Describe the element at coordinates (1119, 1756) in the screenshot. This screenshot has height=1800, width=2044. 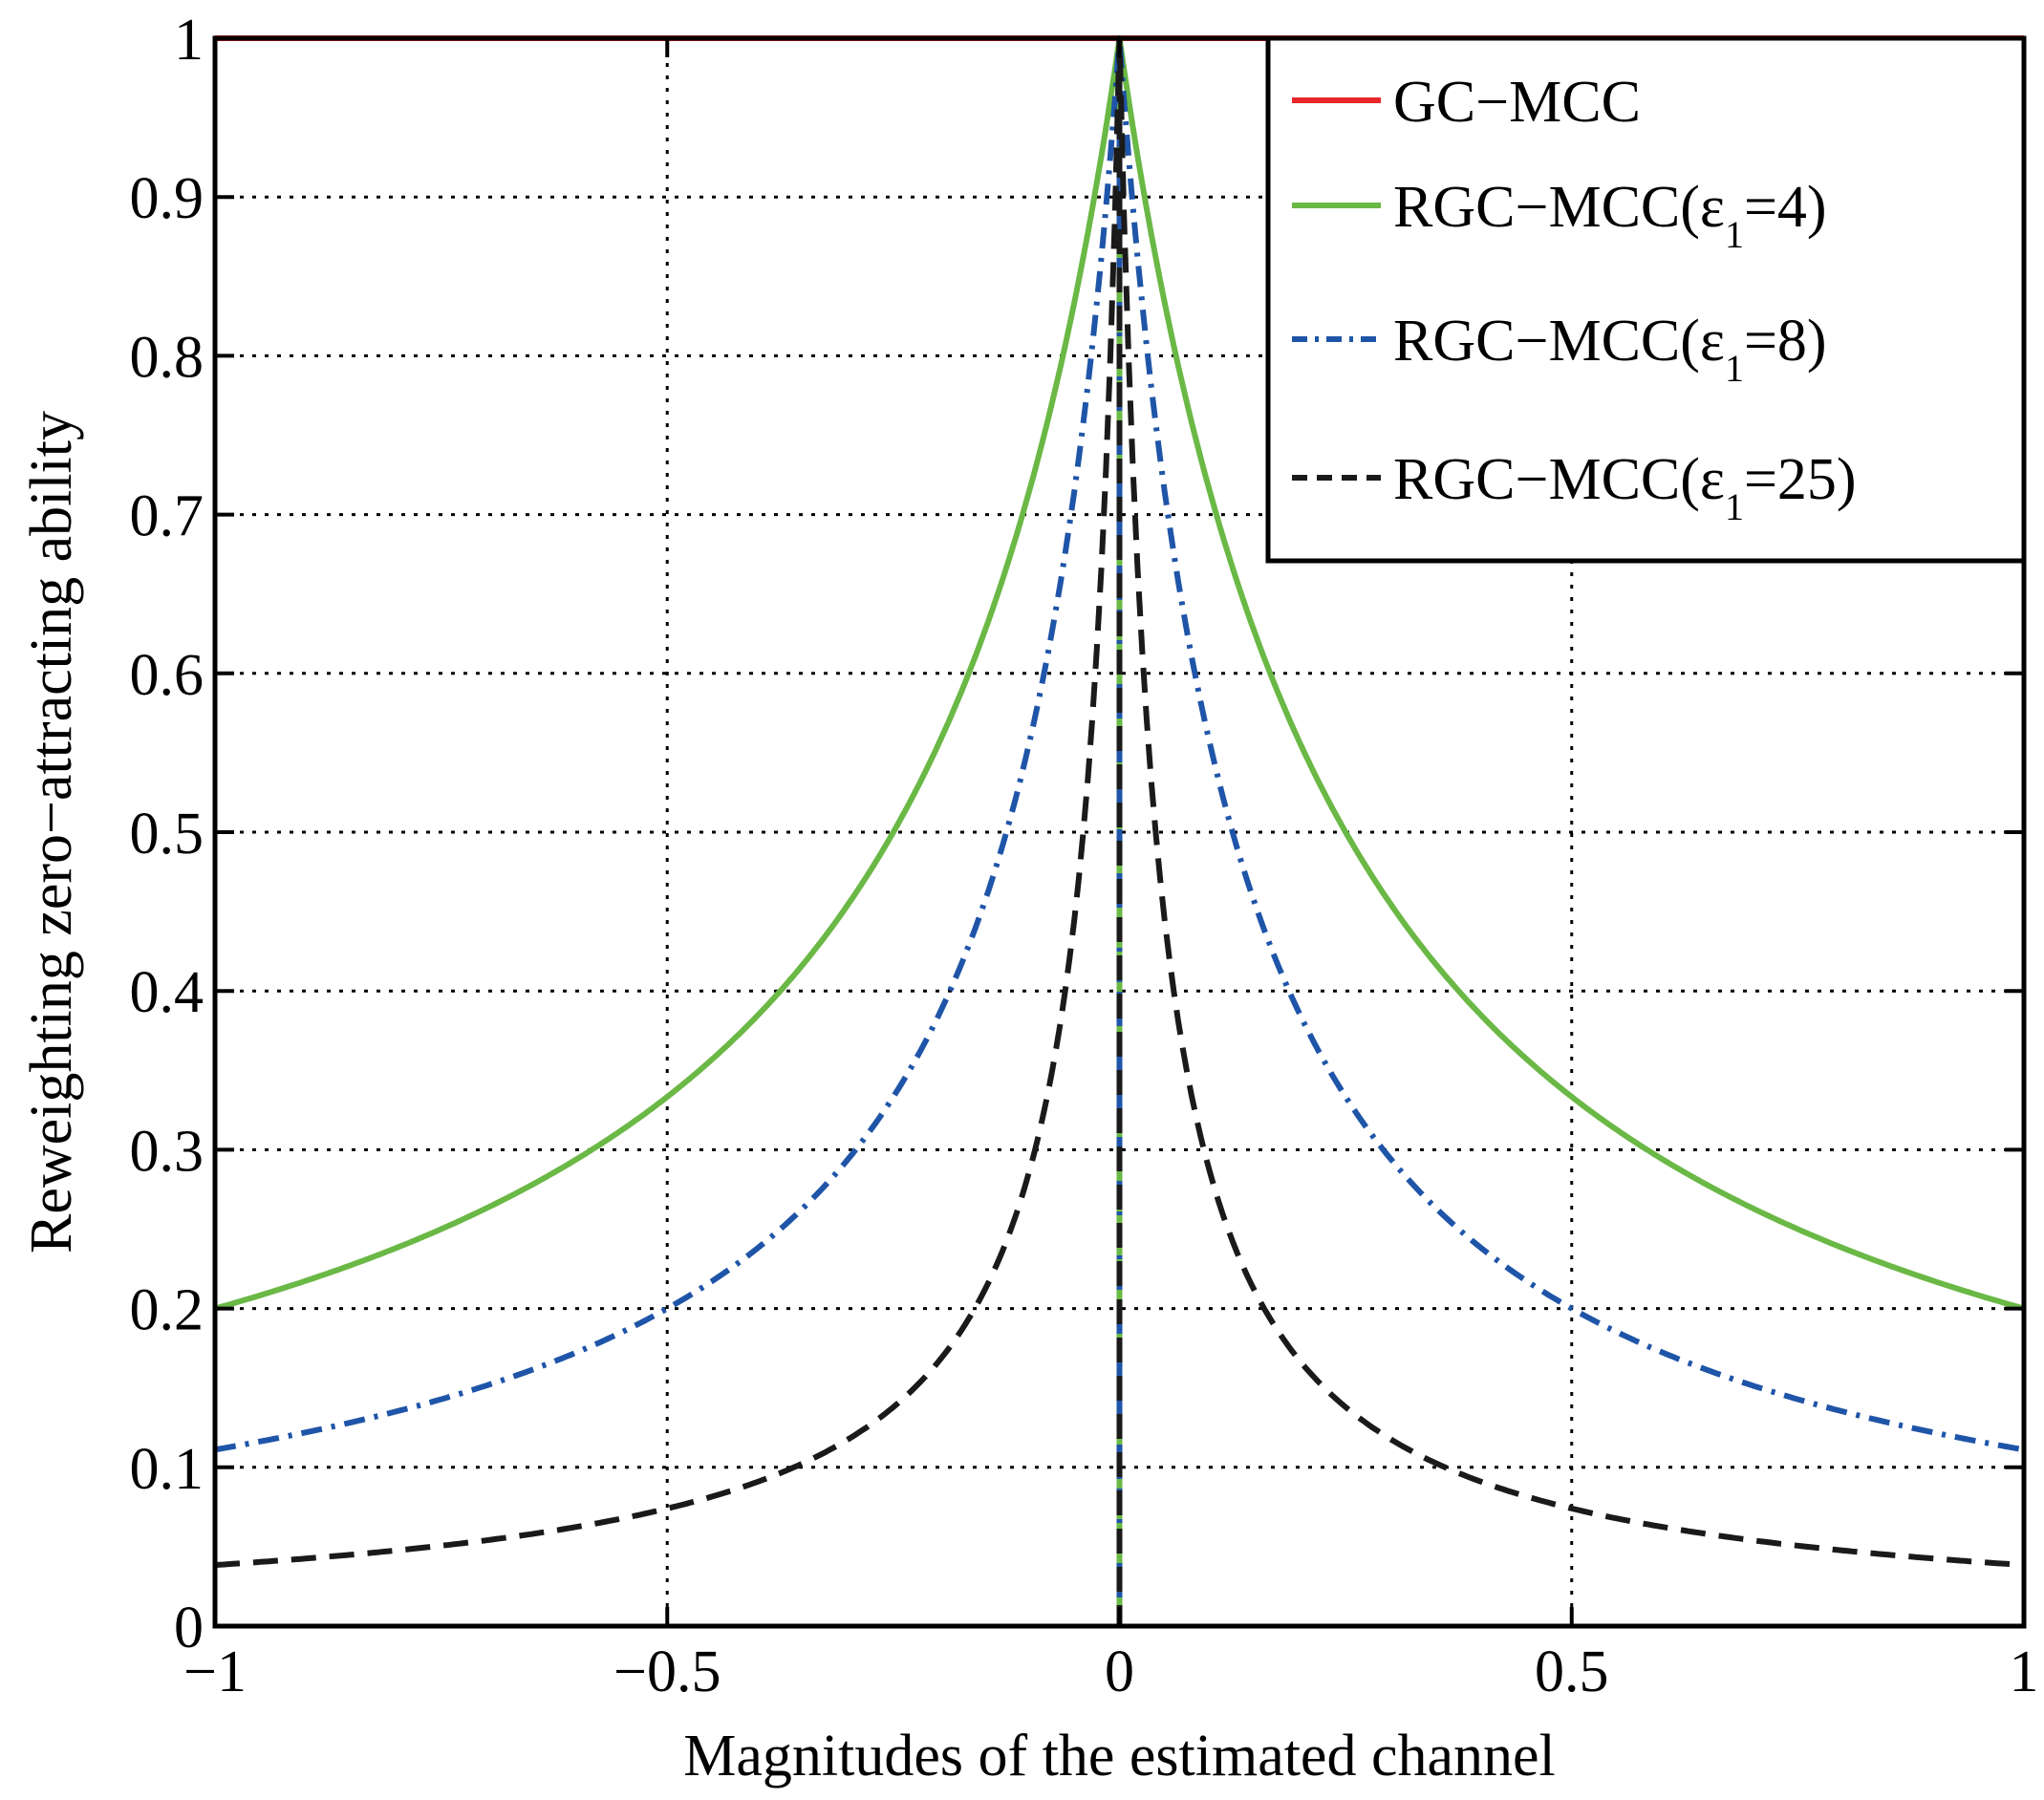
I see `x-axis-label: Magnitudes of the estimated channel` at that location.